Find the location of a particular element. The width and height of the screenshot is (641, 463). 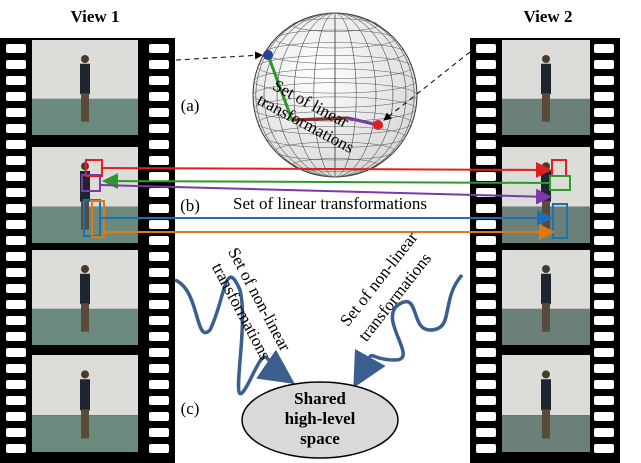

linear-caption: Set of linear transformations is located at coordinates (330, 203).